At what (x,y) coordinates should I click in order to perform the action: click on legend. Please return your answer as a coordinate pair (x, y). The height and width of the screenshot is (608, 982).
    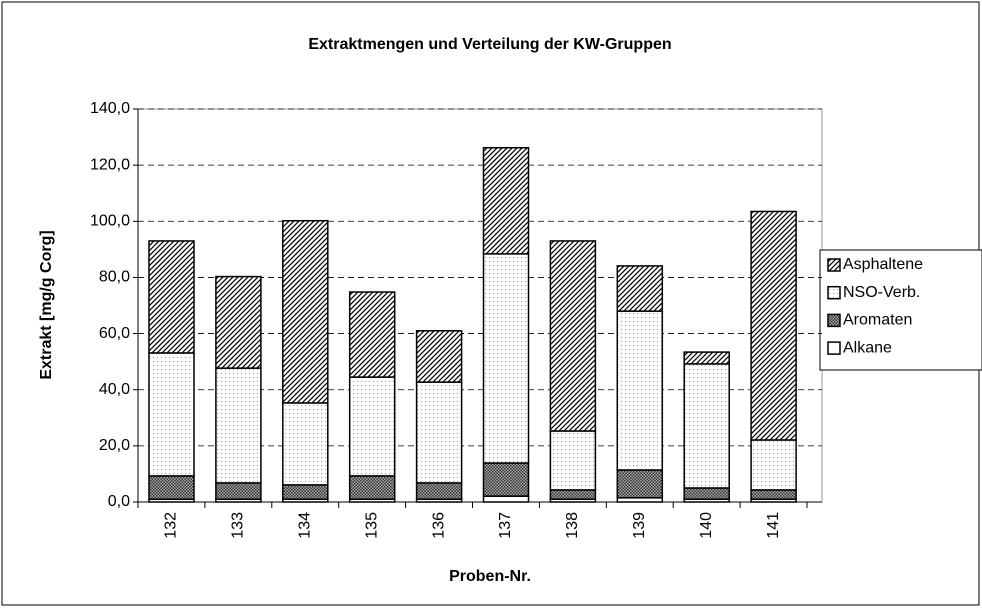
    Looking at the image, I should click on (900, 310).